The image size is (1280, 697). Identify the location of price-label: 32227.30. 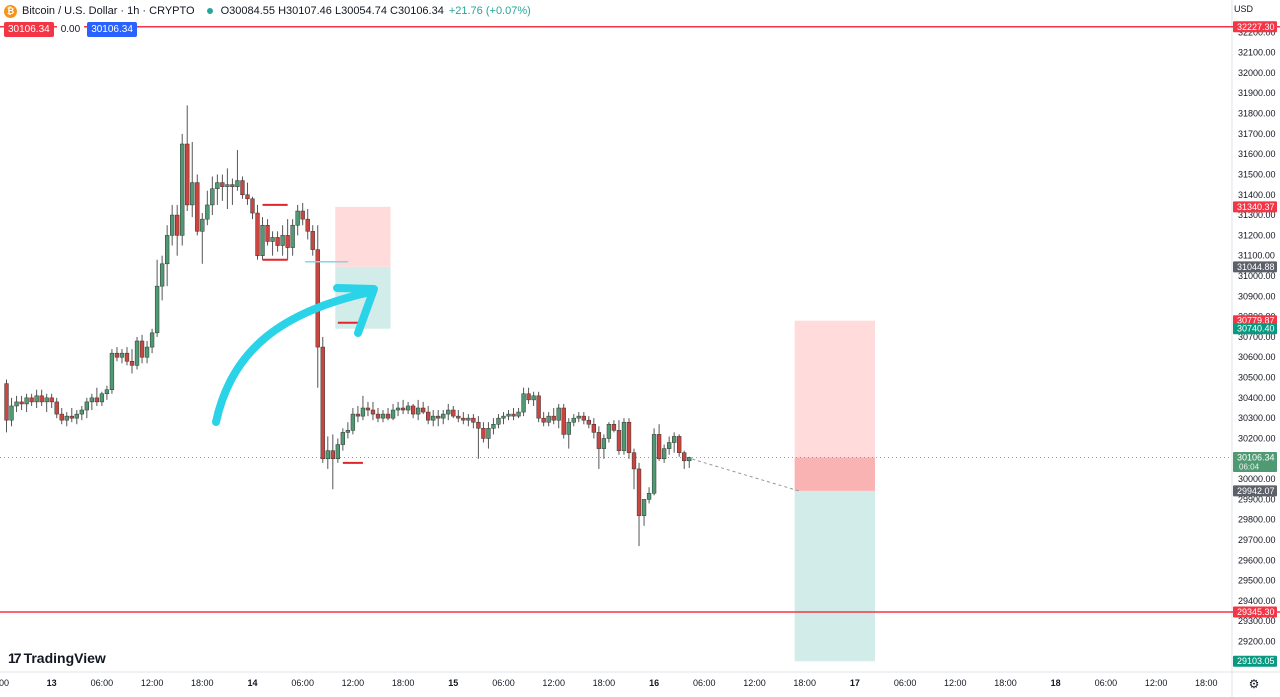
(1255, 27).